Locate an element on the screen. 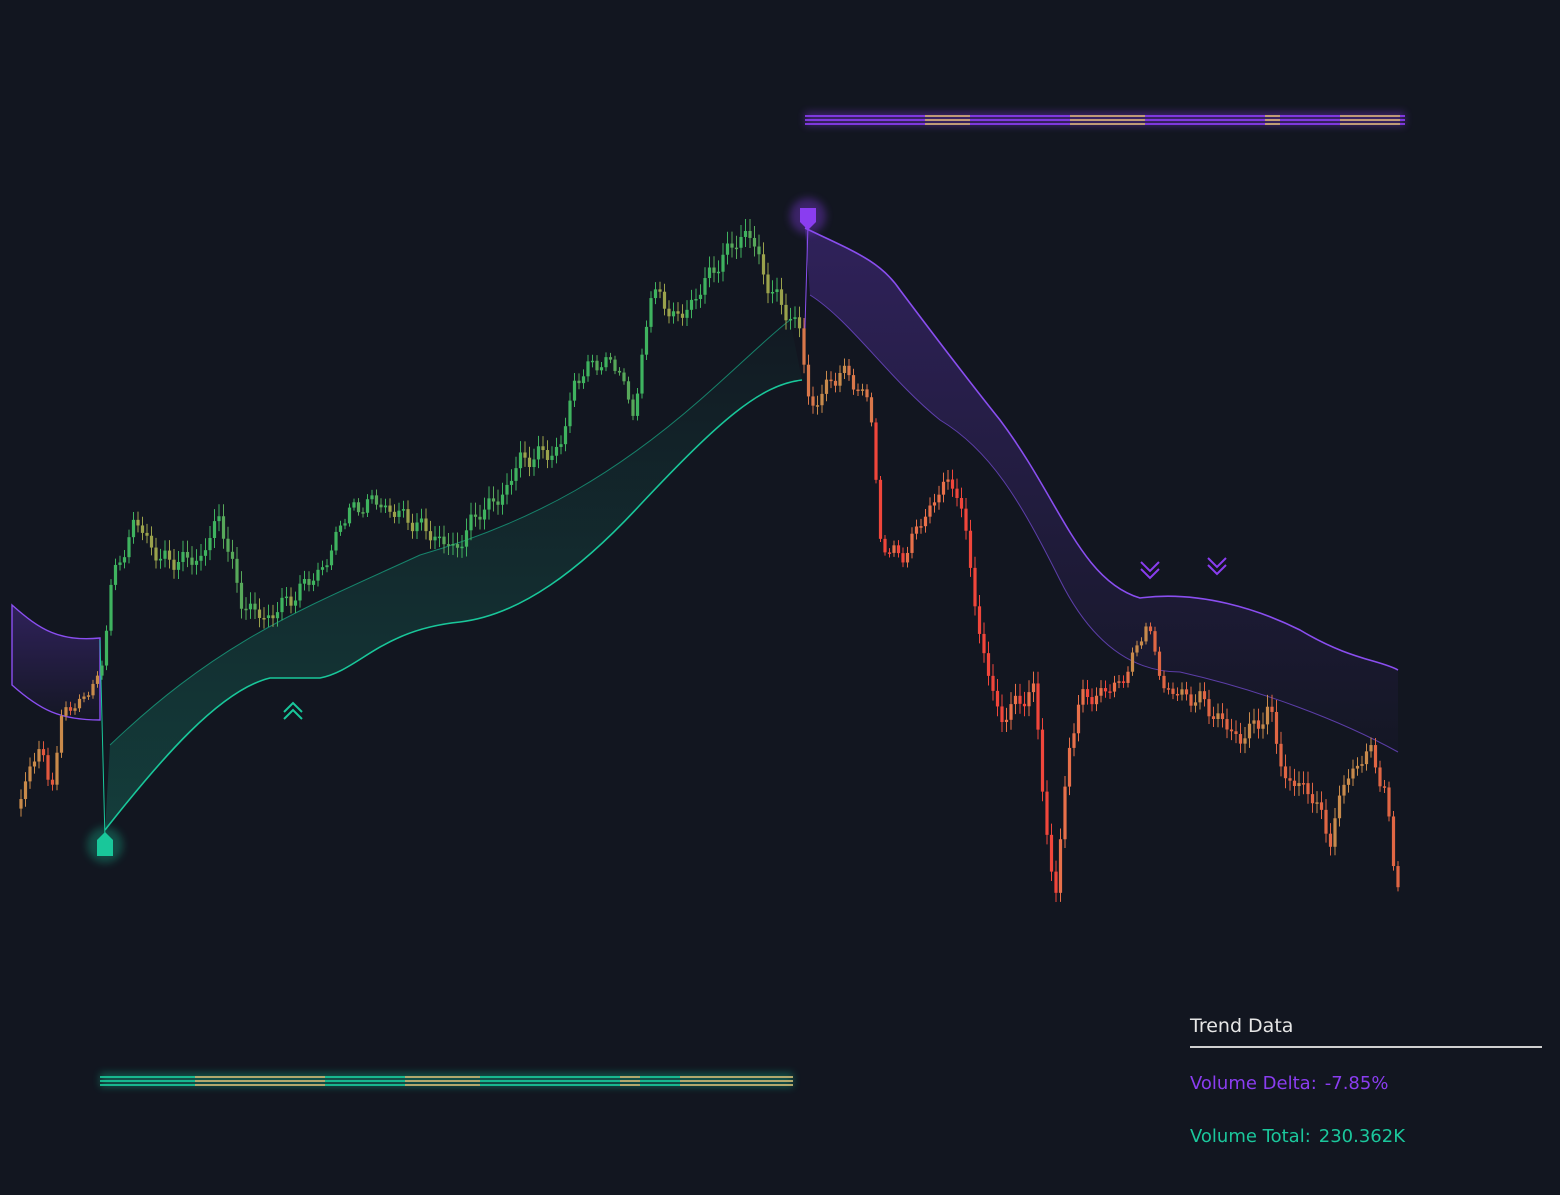  row-value: -7.85% is located at coordinates (1356, 1083).